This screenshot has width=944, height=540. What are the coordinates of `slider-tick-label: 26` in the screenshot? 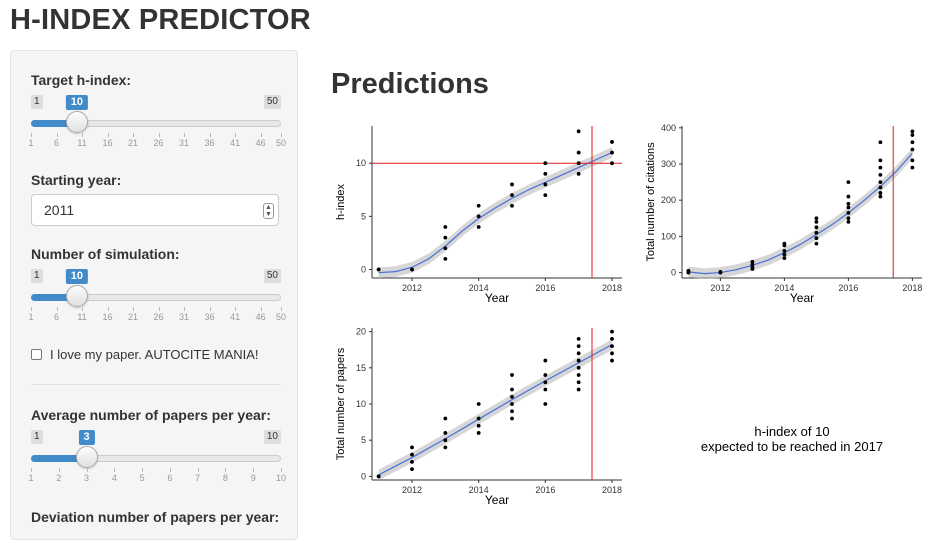 It's located at (158, 317).